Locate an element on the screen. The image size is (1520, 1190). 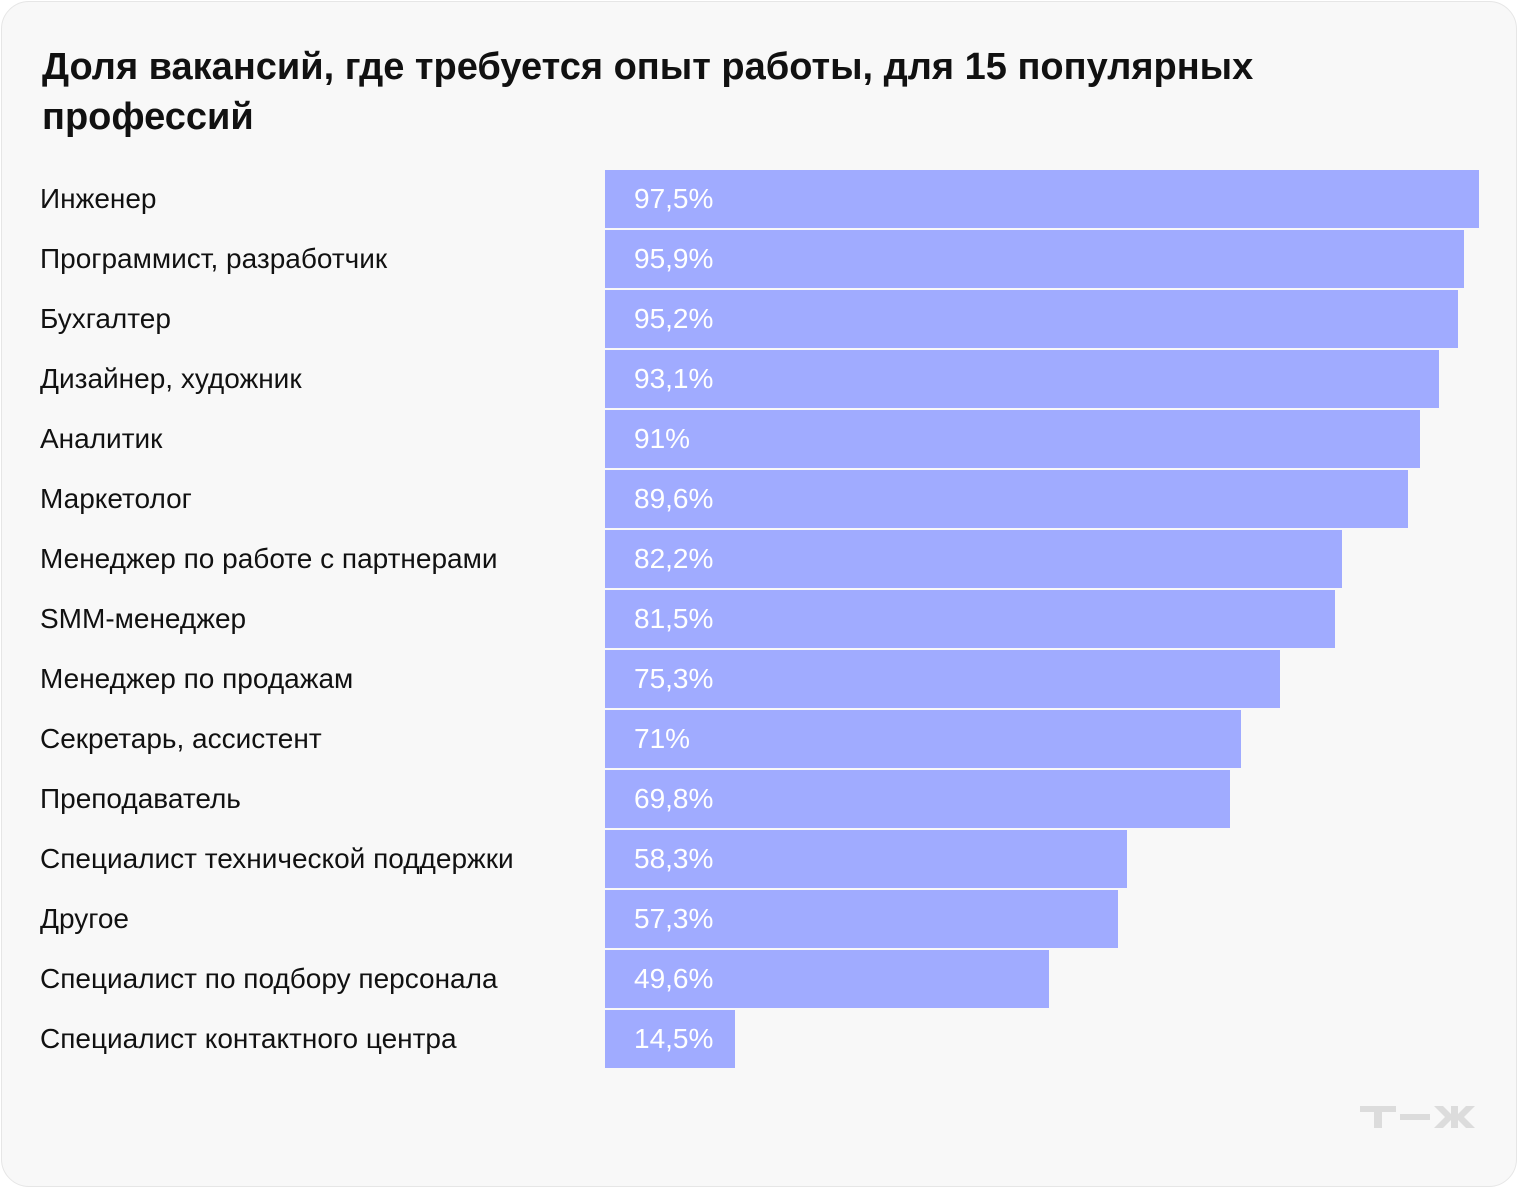
tzh-logo is located at coordinates (1417, 1117).